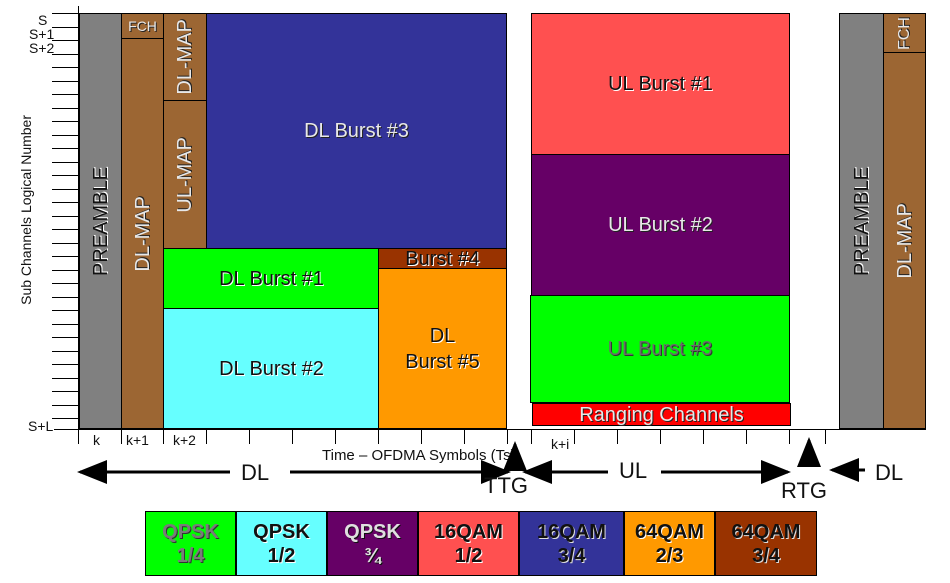 Image resolution: width=950 pixels, height=583 pixels. I want to click on dl-burst-3-block: DL Burst #3, so click(356, 131).